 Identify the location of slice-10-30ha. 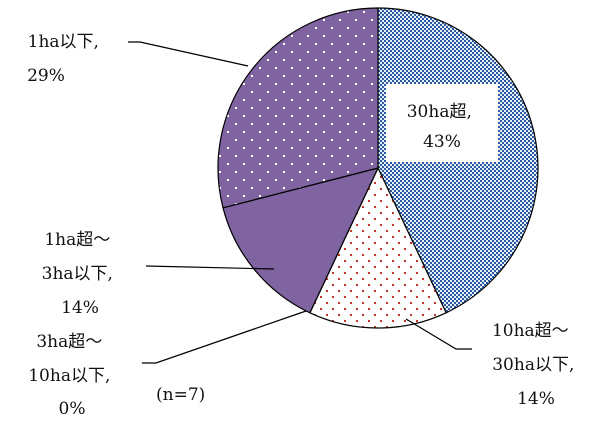
(378, 247).